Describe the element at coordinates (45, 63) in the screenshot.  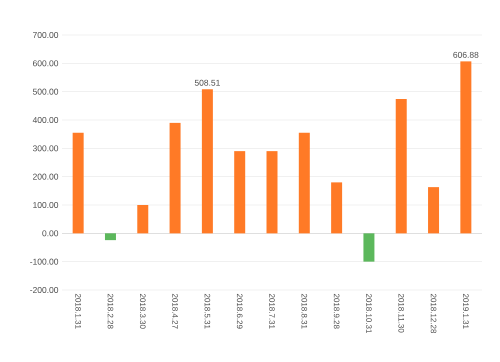
I see `y-tick-label: 600.00` at that location.